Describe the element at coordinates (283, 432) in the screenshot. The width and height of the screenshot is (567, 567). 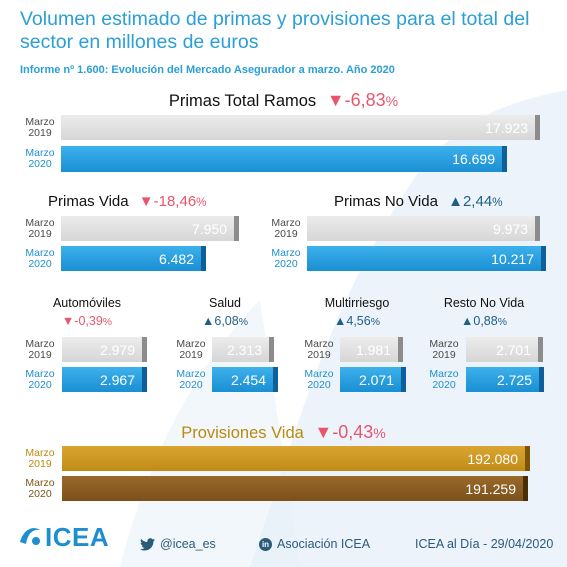
I see `section-provisiones-vida: Provisiones Vida ▼-0,43%` at that location.